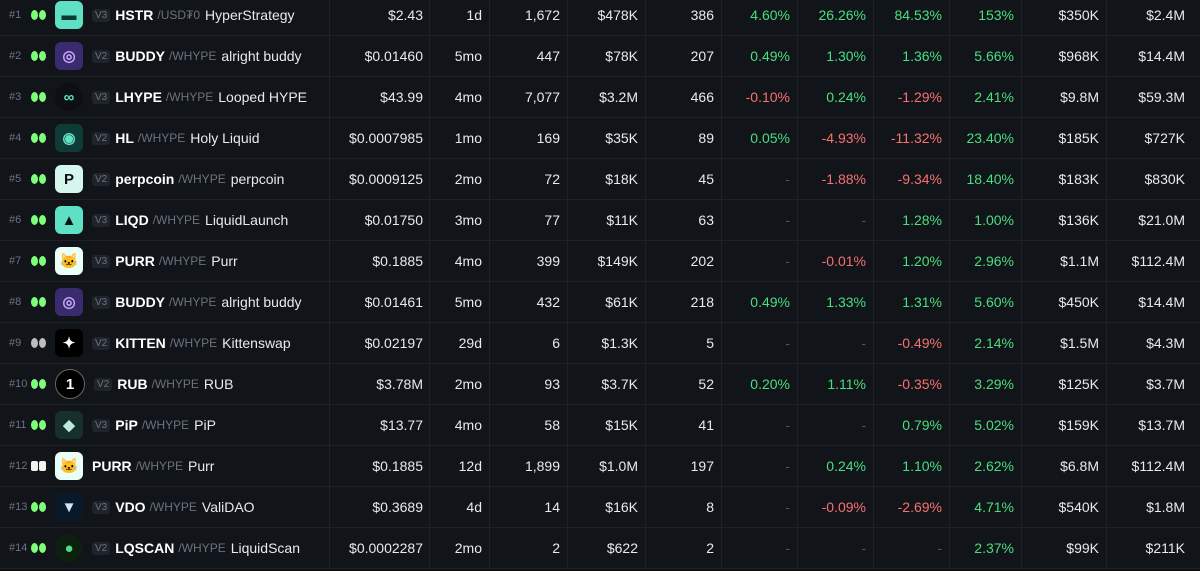  What do you see at coordinates (912, 343) in the screenshot?
I see `change-6h-cell: -0.49%` at bounding box center [912, 343].